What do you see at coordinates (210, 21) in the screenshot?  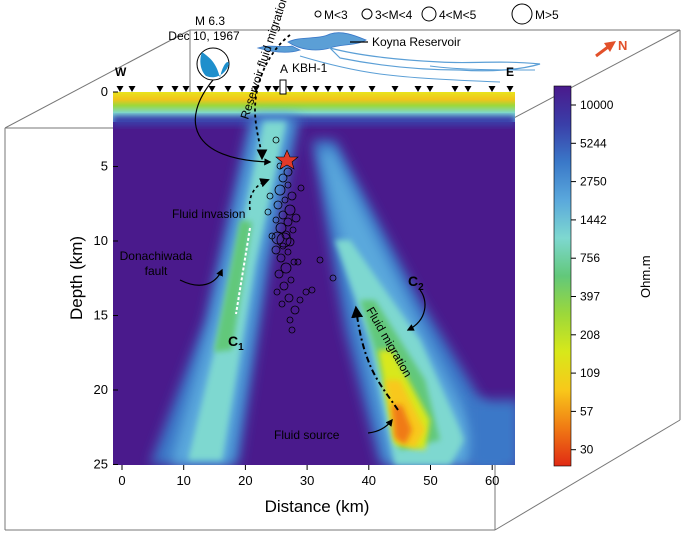 I see `event-magnitude: M 6.3` at bounding box center [210, 21].